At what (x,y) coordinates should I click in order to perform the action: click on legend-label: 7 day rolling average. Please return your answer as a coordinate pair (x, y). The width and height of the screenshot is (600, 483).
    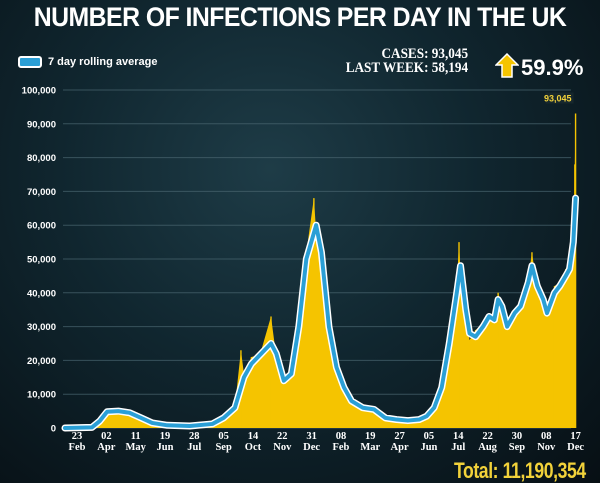
    Looking at the image, I should click on (103, 62).